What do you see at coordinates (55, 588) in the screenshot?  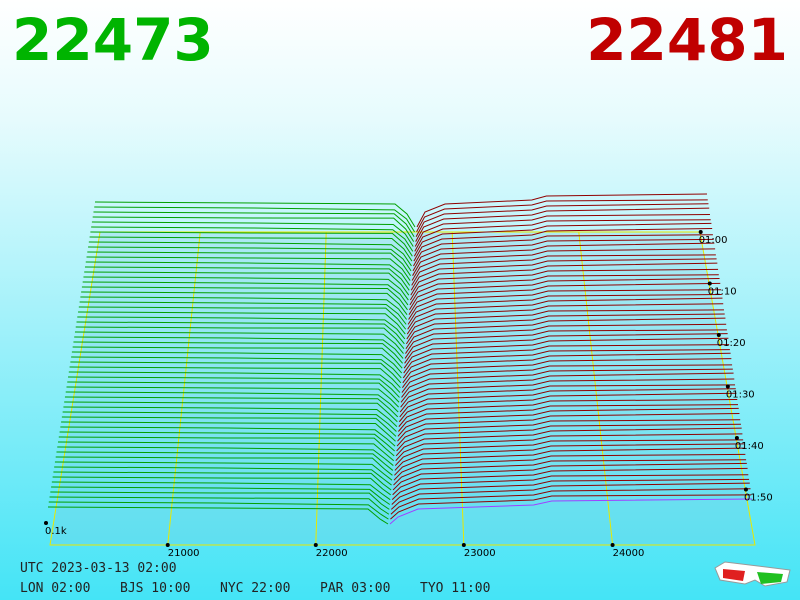 I see `city-time: LON 02:00` at bounding box center [55, 588].